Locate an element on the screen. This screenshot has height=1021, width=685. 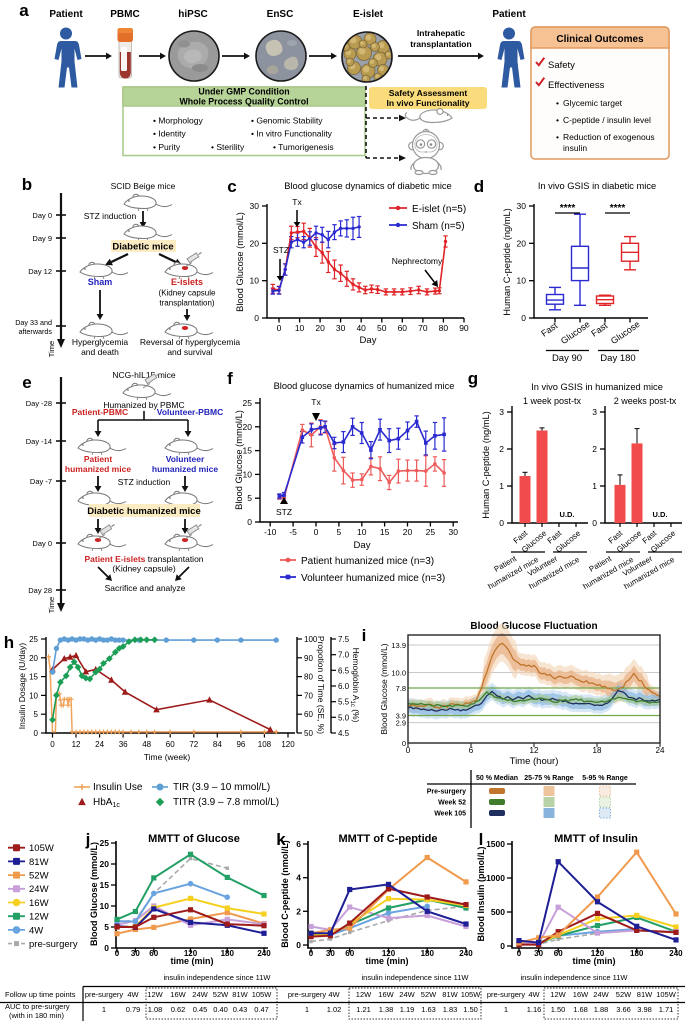
svg-text: • Genomic Stability is located at coordinates (287, 121).